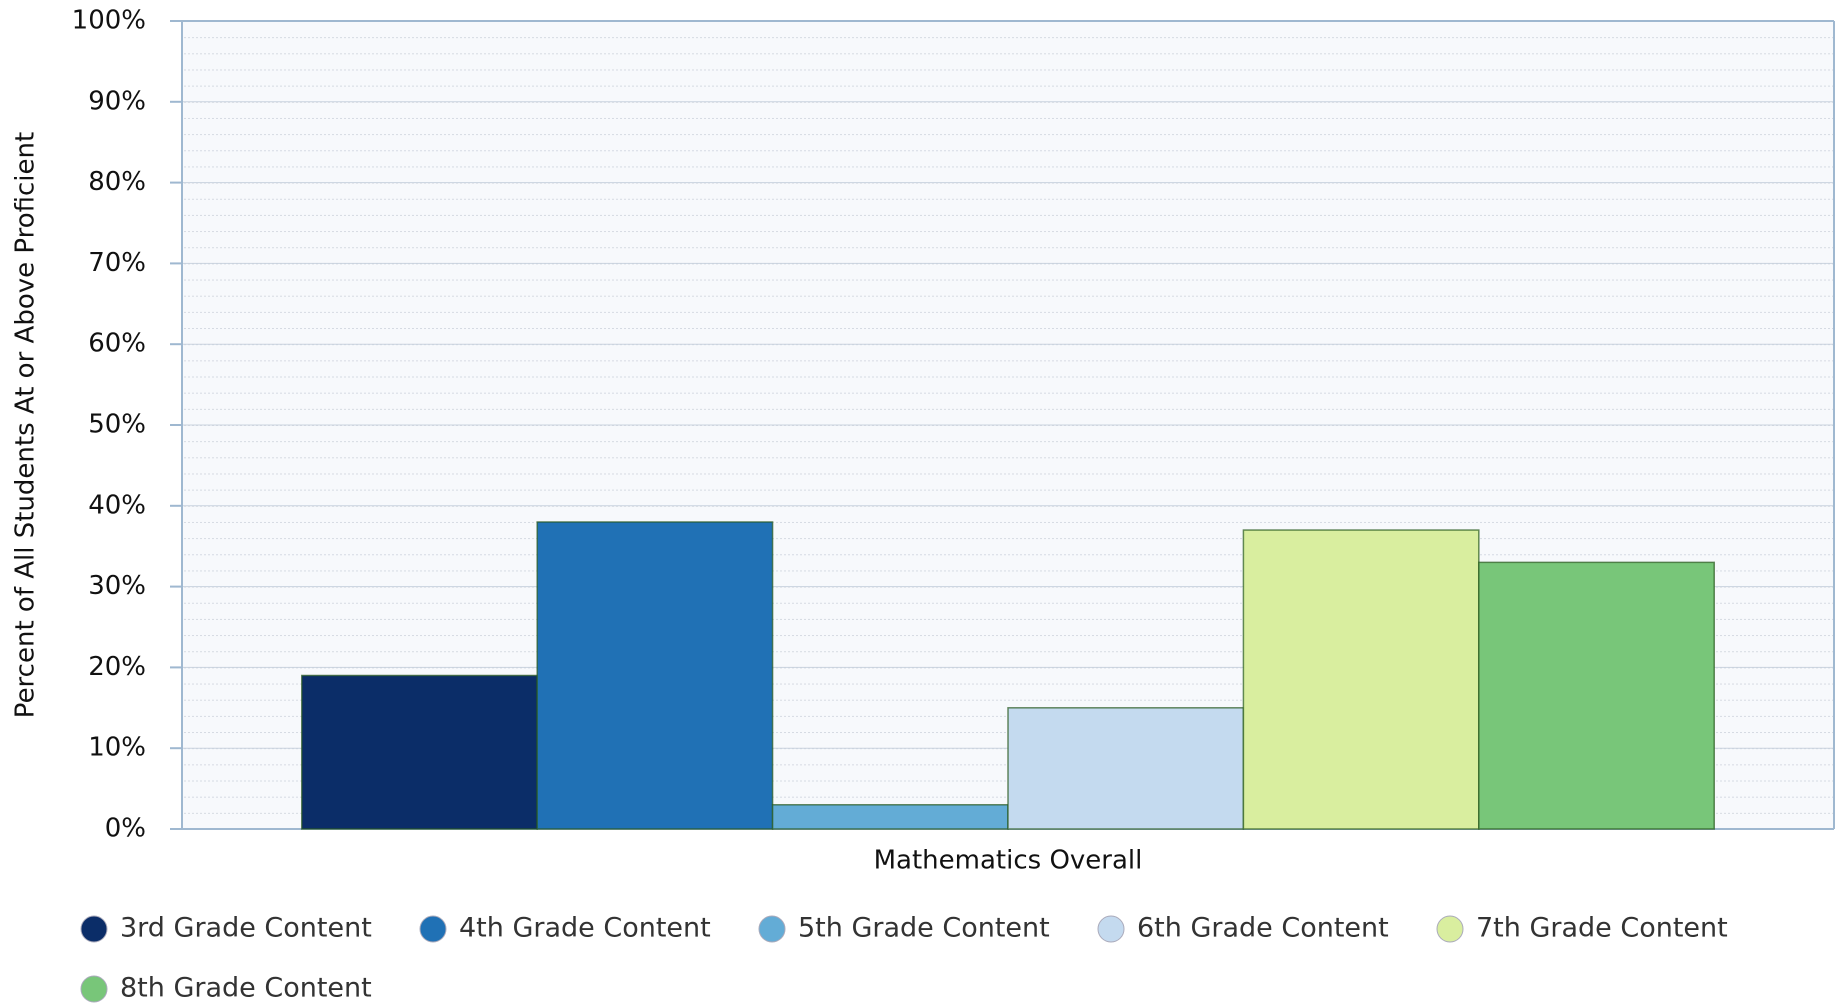 This screenshot has height=1005, width=1837. Describe the element at coordinates (125, 829) in the screenshot. I see `y-tick-label: 0%` at that location.